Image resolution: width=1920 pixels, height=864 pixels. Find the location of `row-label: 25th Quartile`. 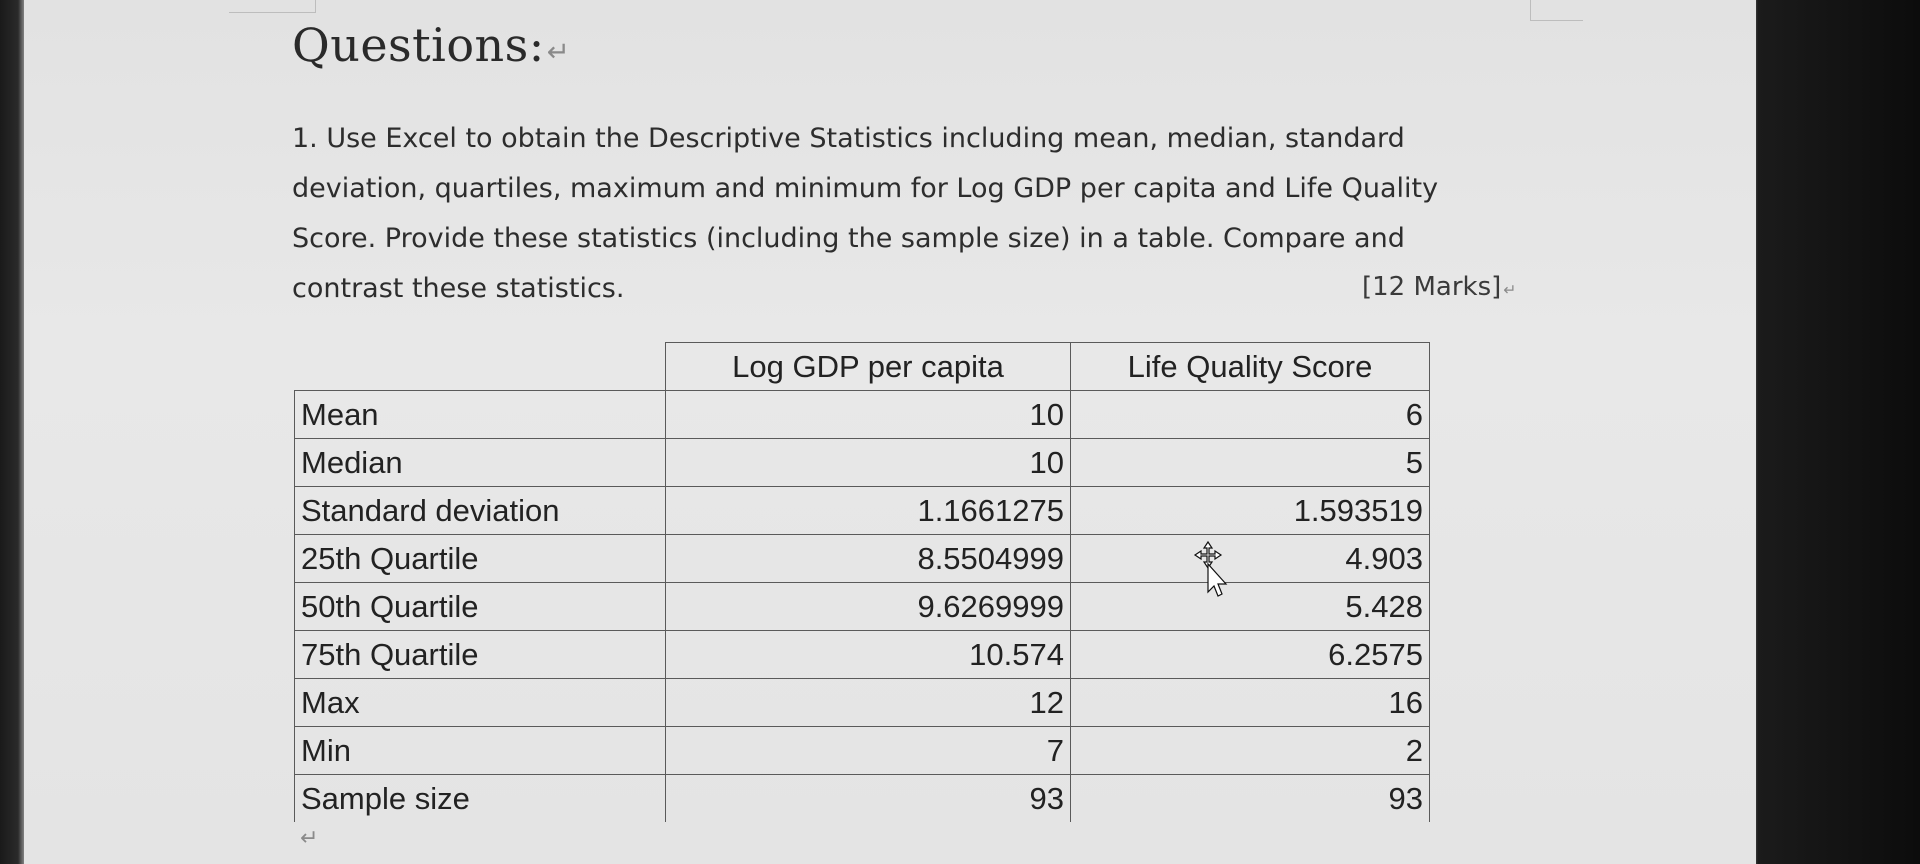

row-label: 25th Quartile is located at coordinates (480, 558).